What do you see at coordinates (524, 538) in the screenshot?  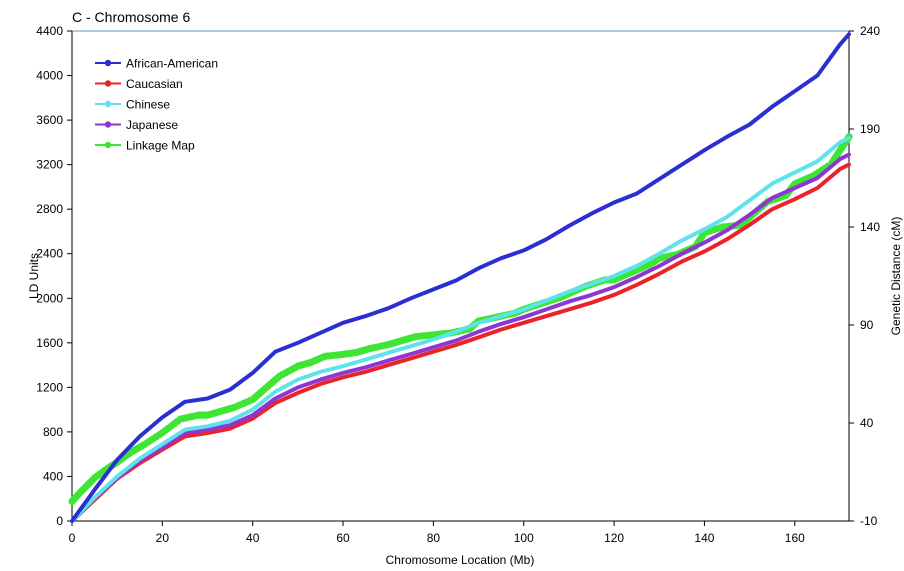 I see `x-tick-label: 100` at bounding box center [524, 538].